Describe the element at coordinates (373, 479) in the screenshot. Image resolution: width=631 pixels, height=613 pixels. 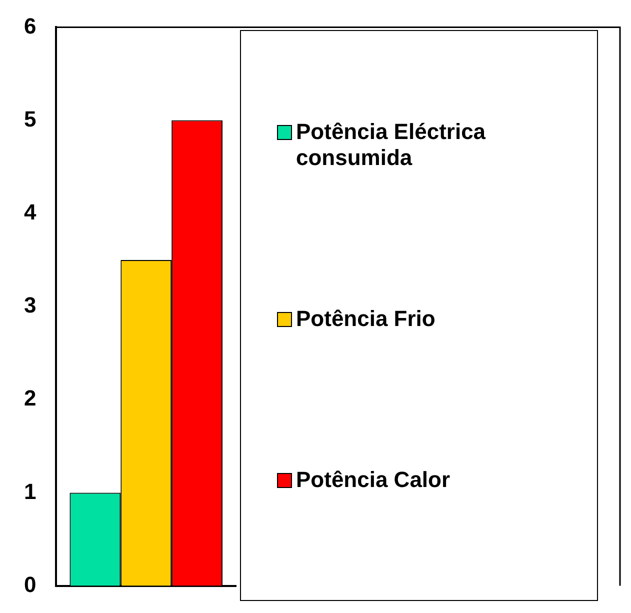
I see `legend-label: Potência Calor` at that location.